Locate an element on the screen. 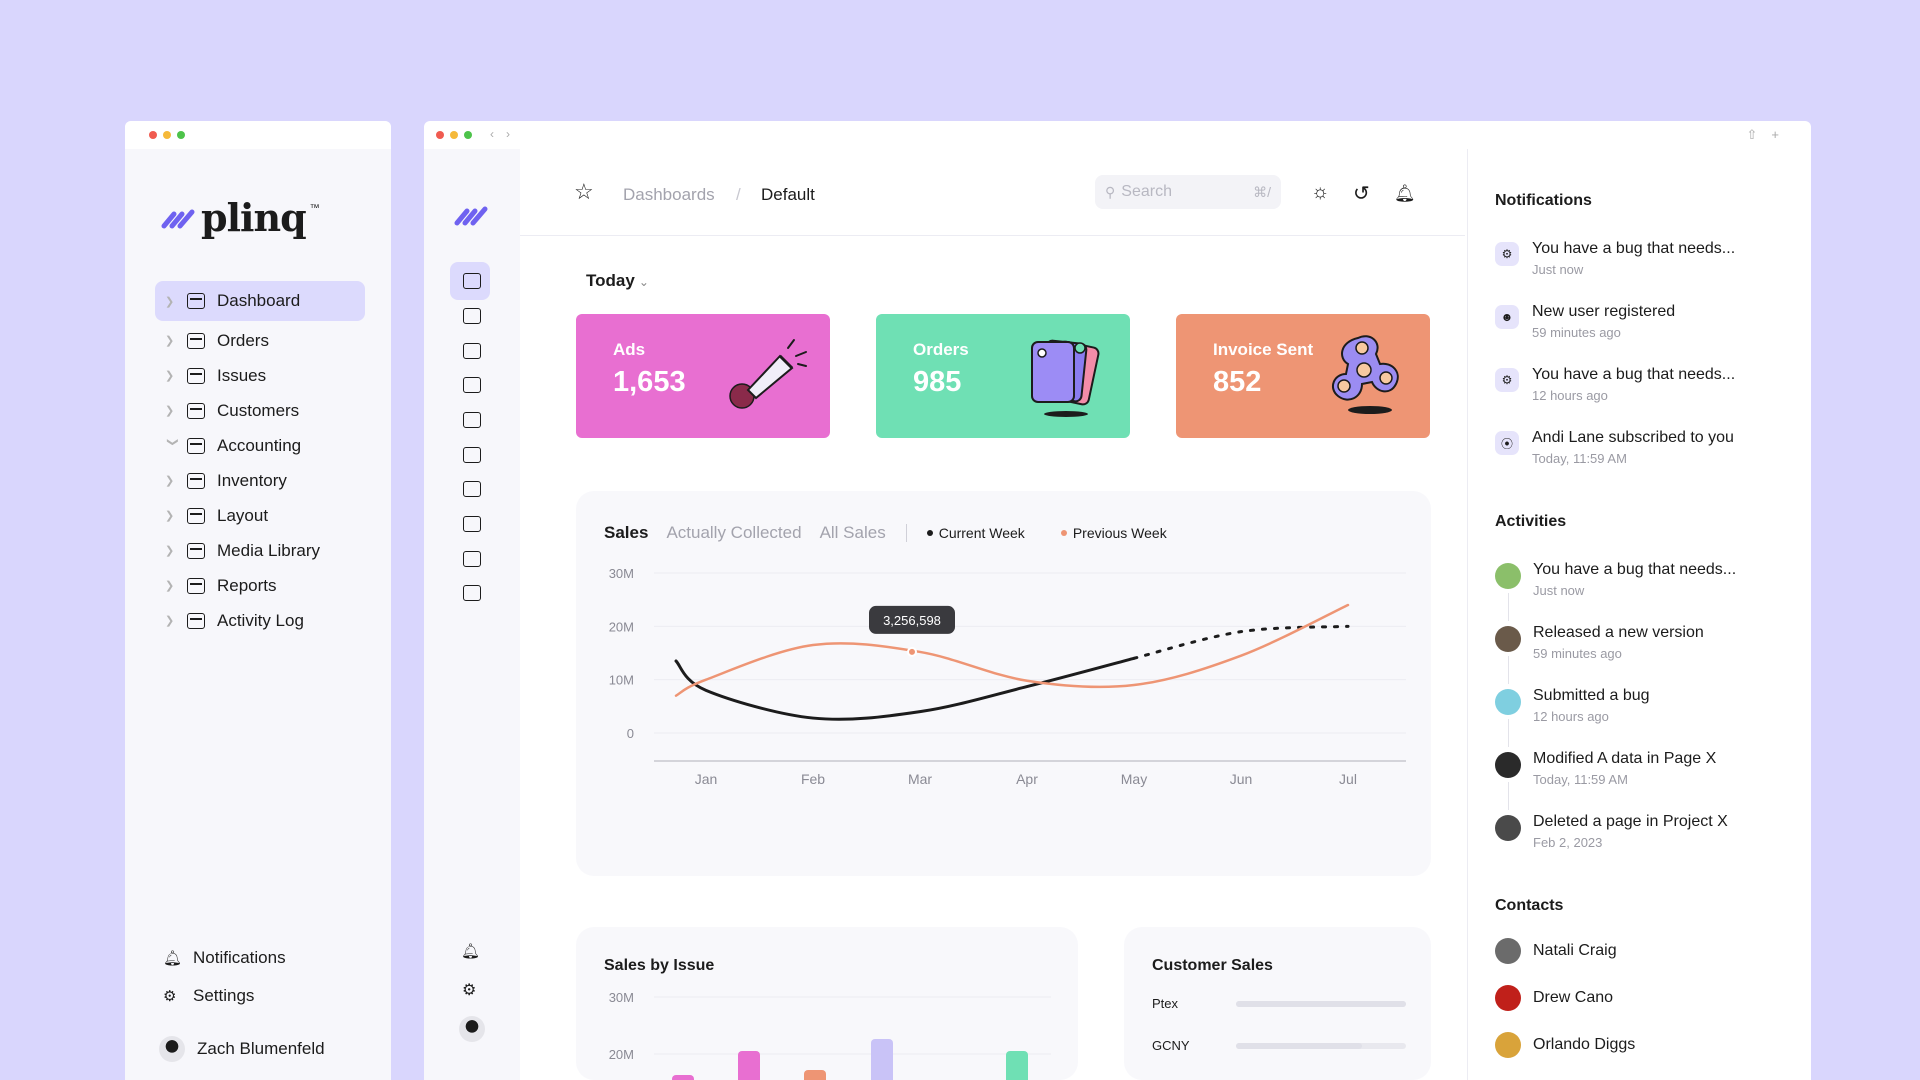 The height and width of the screenshot is (1080, 1920). sidebar-item-dashboard: ❯ Dashboard is located at coordinates (260, 301).